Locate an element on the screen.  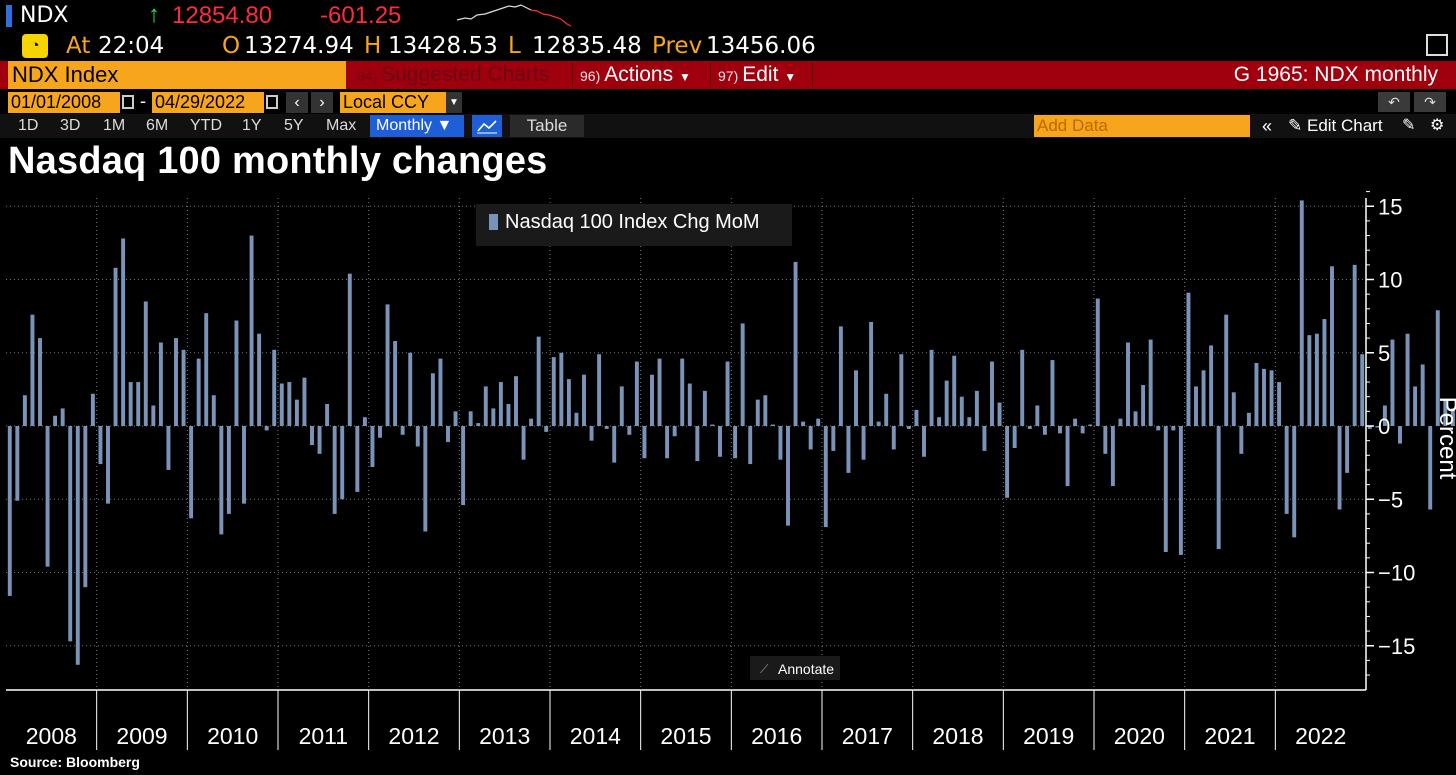
range-1m: 1M is located at coordinates (114, 125).